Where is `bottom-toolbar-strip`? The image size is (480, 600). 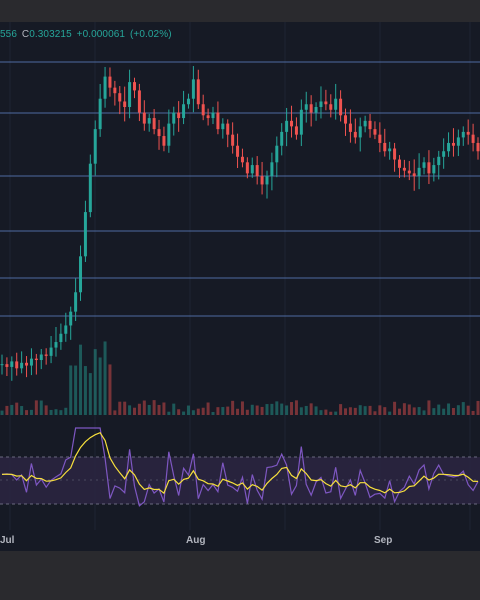
bottom-toolbar-strip is located at coordinates (240, 575).